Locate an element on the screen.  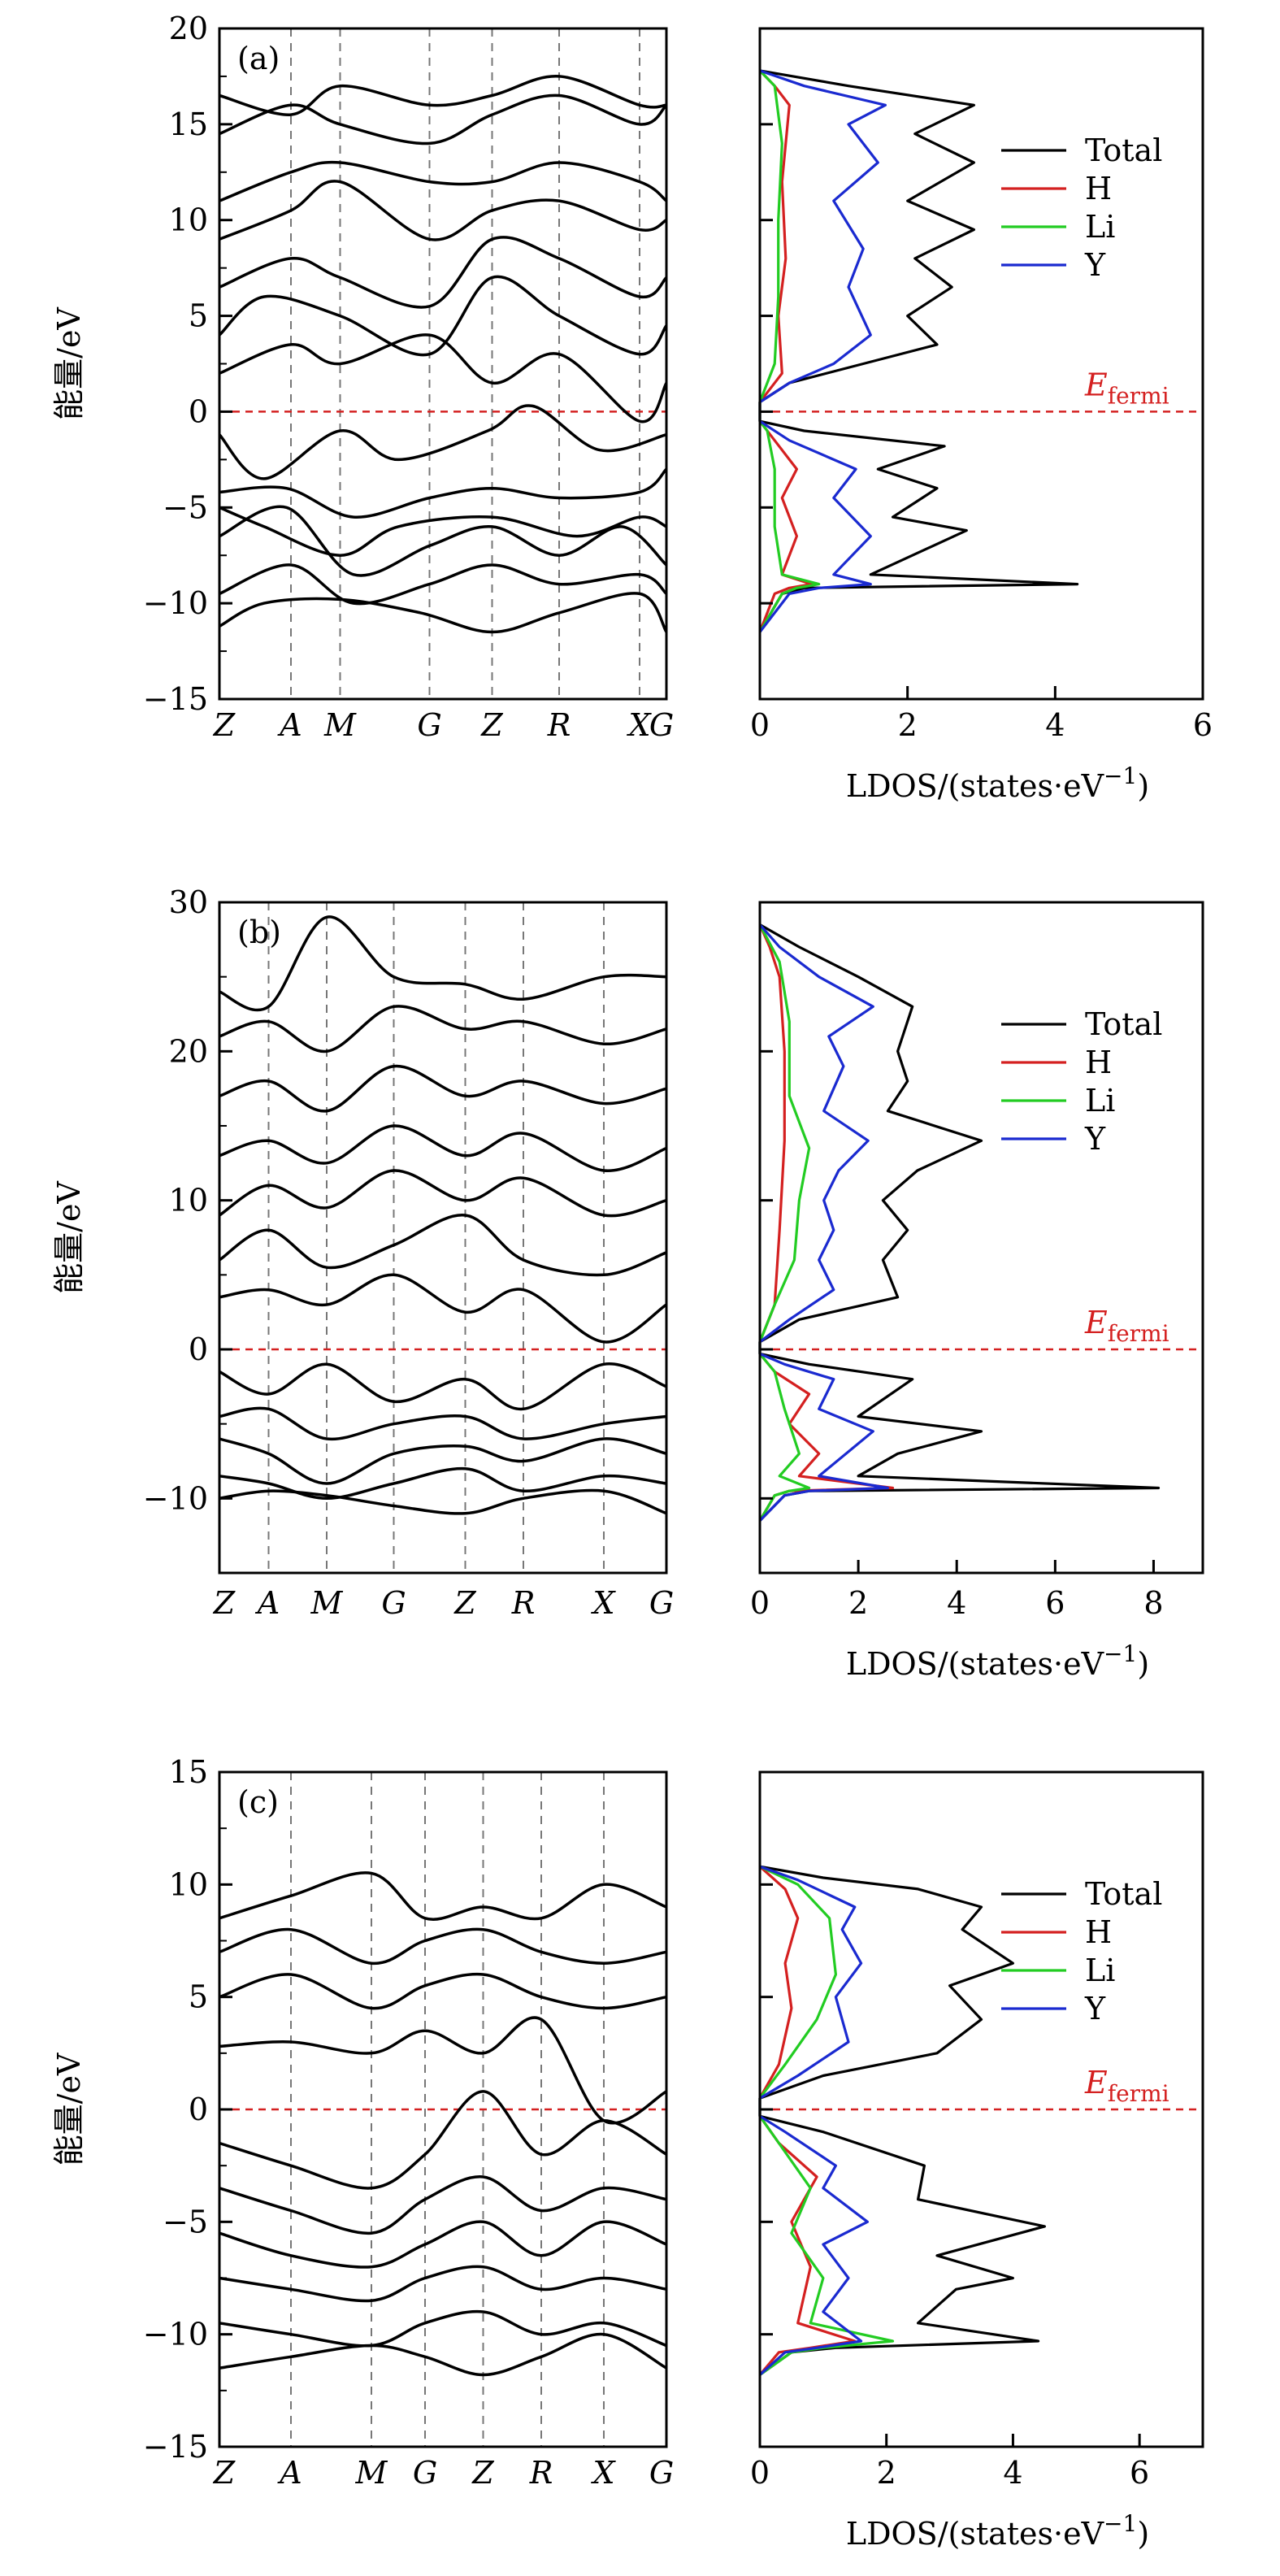
y-tick-label: 30 is located at coordinates (188, 902).